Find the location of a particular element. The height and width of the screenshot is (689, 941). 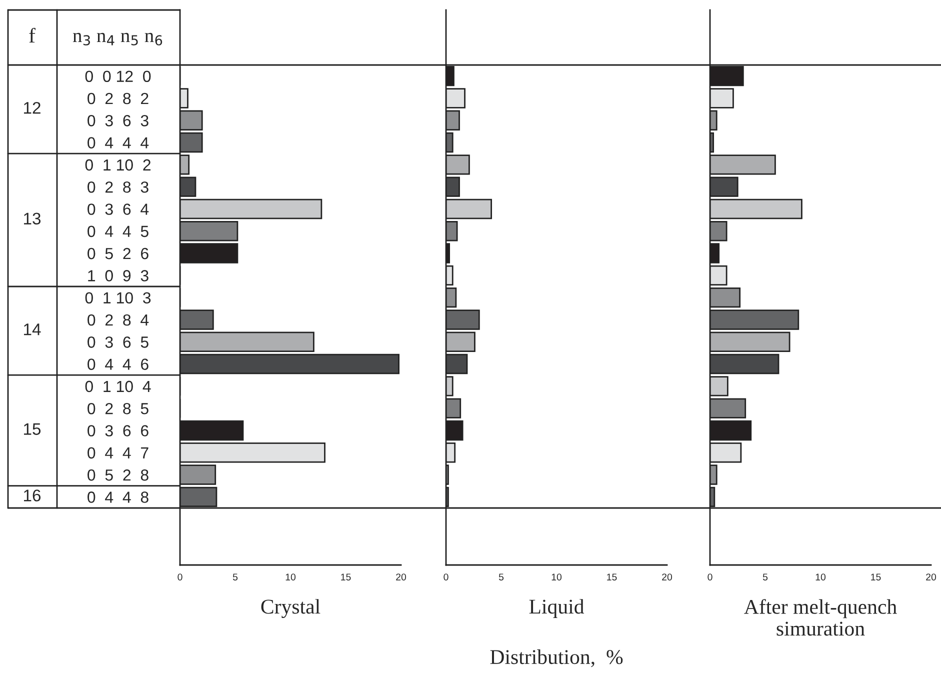

y-tick-label: 0 4 4 4 is located at coordinates (118, 142).